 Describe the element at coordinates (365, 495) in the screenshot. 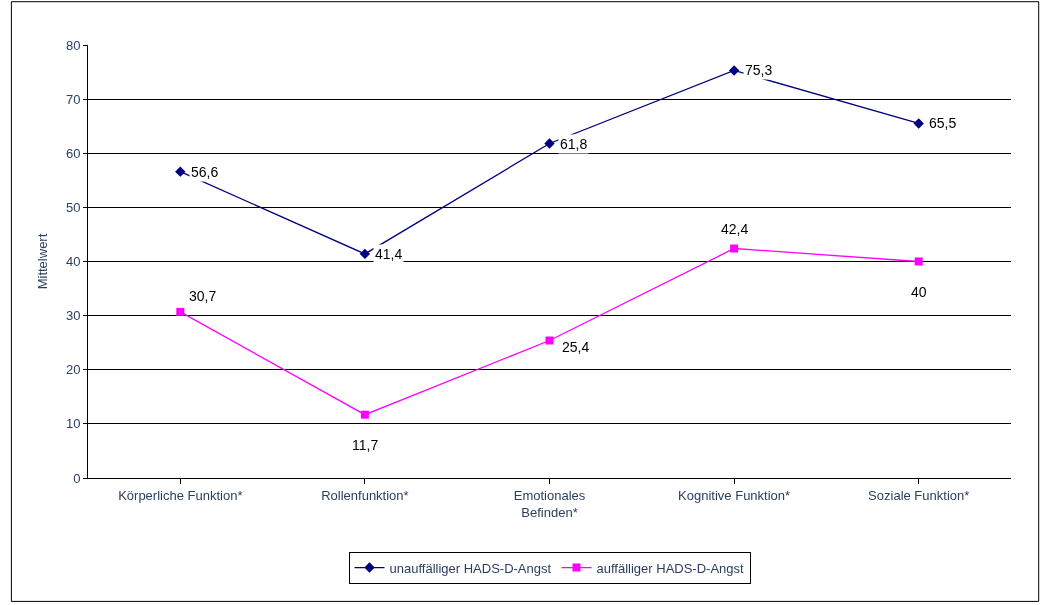

I see `x-tick-label: Rollenfunktion*` at that location.